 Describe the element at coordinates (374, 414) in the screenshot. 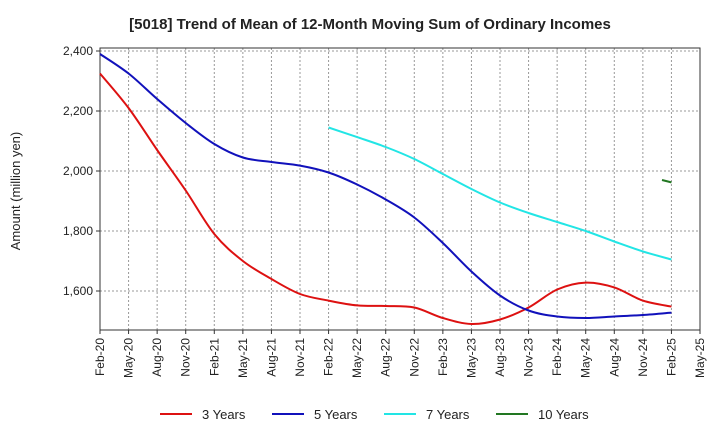

I see `legend: 3 Years 5 Years 7 Years 10 Years` at that location.